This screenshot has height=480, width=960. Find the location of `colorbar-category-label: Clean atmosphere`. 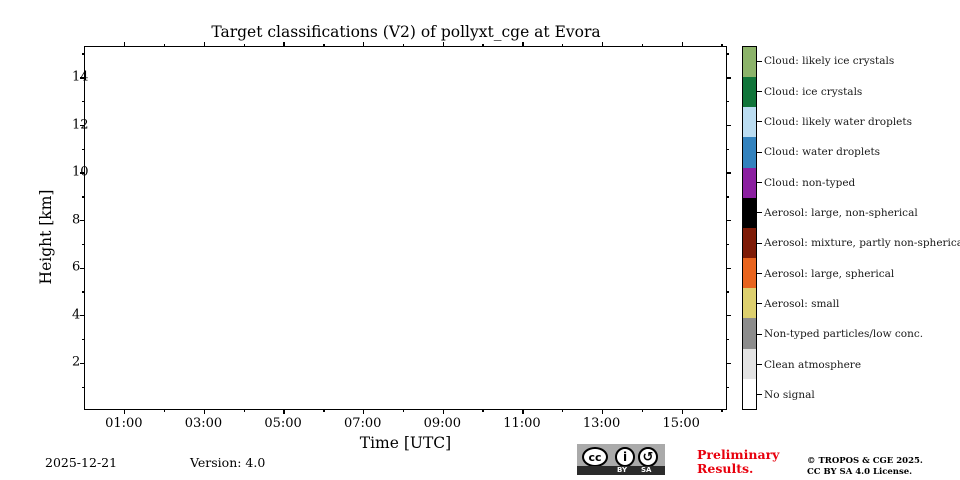

colorbar-category-label: Clean atmosphere is located at coordinates (813, 364).